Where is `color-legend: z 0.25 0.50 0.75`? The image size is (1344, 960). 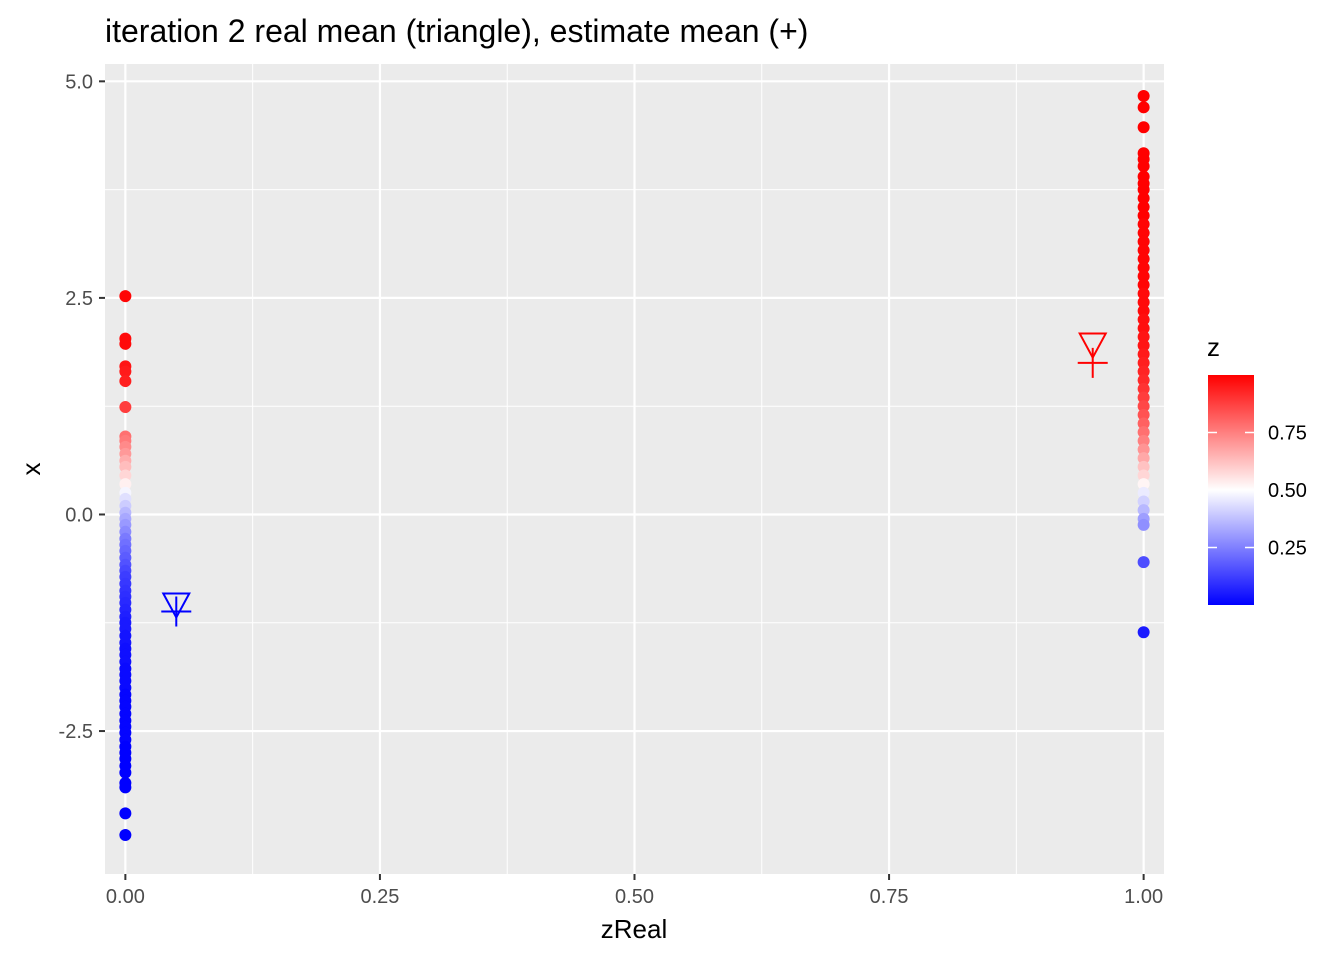 color-legend: z 0.25 0.50 0.75 is located at coordinates (1257, 468).